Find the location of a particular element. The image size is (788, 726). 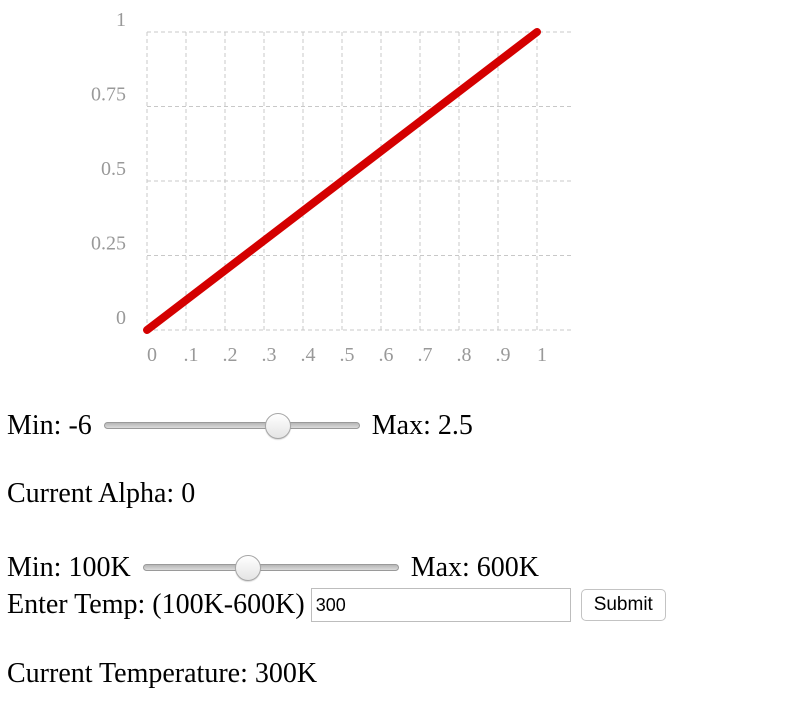

x-tick-label: 0 is located at coordinates (152, 355).